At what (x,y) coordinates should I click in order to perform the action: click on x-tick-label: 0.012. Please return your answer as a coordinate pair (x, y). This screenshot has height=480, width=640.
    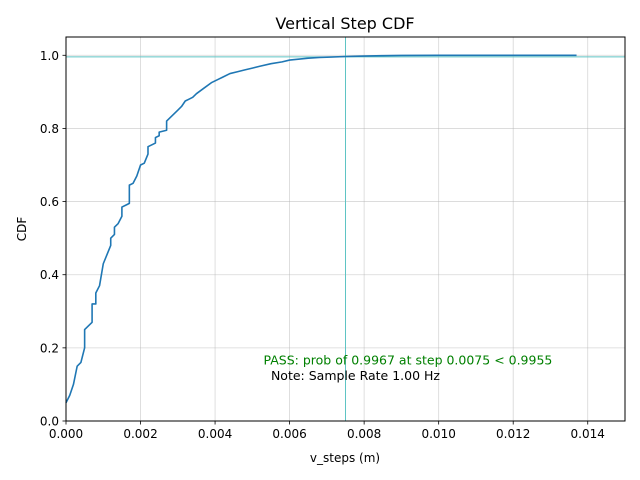
    Looking at the image, I should click on (513, 434).